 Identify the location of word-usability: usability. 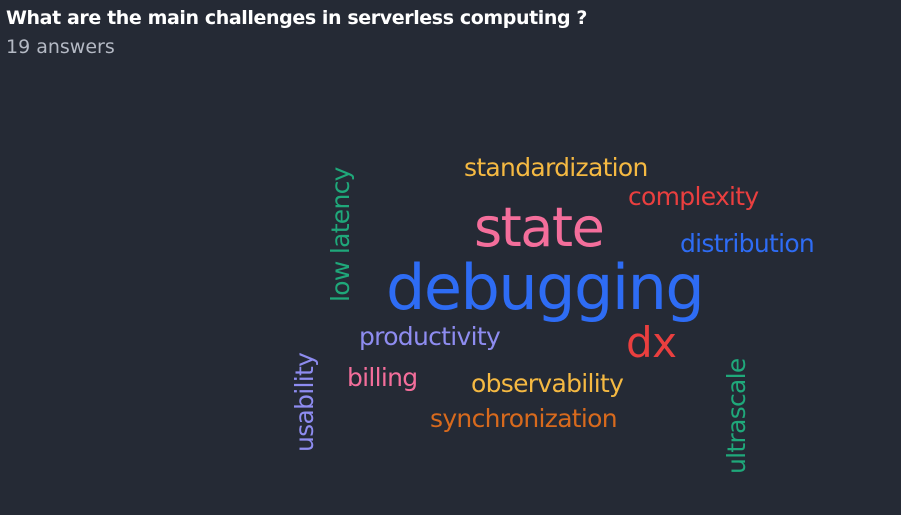
(304, 402).